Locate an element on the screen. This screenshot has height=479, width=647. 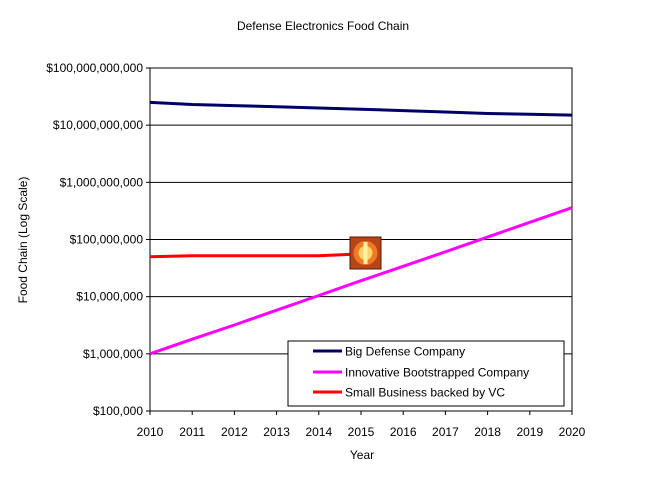
x-tick-label: 2013 is located at coordinates (276, 432).